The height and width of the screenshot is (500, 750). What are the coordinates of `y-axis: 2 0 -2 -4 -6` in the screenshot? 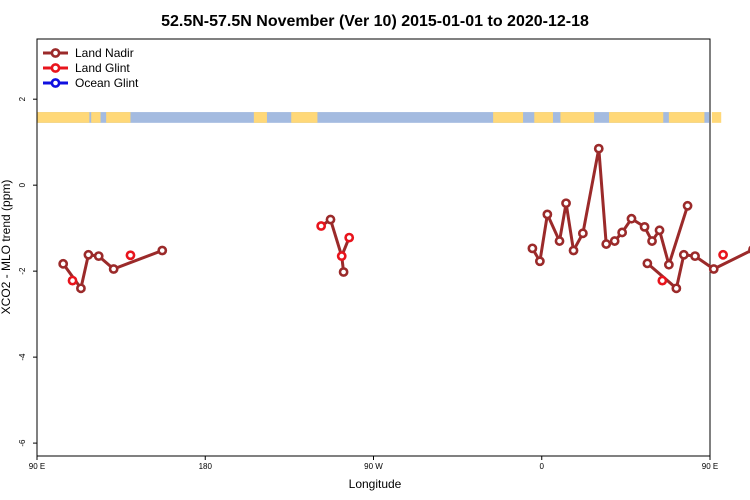 It's located at (27, 271).